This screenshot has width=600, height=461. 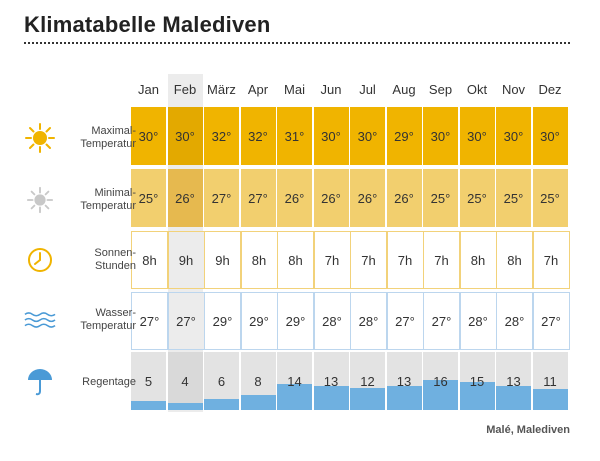 What do you see at coordinates (40, 260) in the screenshot?
I see `clock-icon` at bounding box center [40, 260].